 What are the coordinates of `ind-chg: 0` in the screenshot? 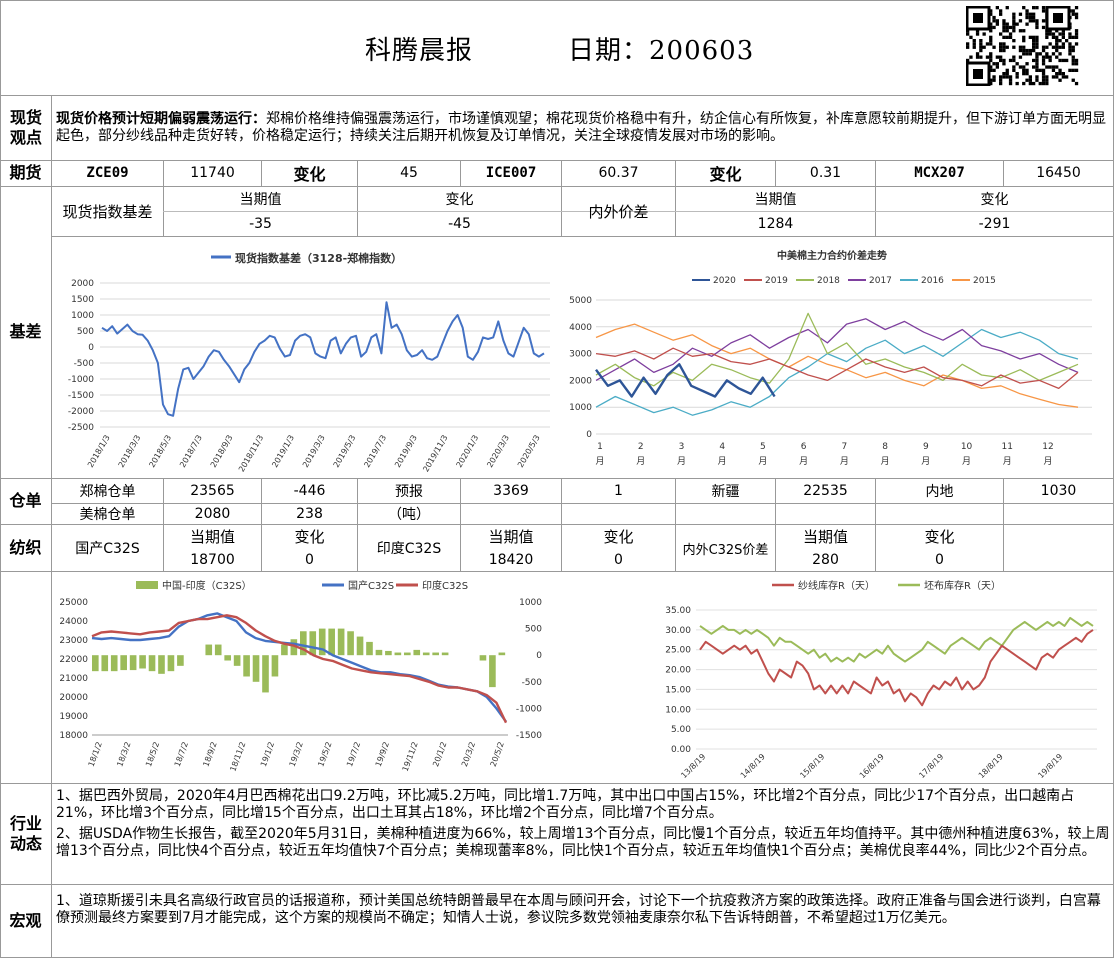 It's located at (618, 559).